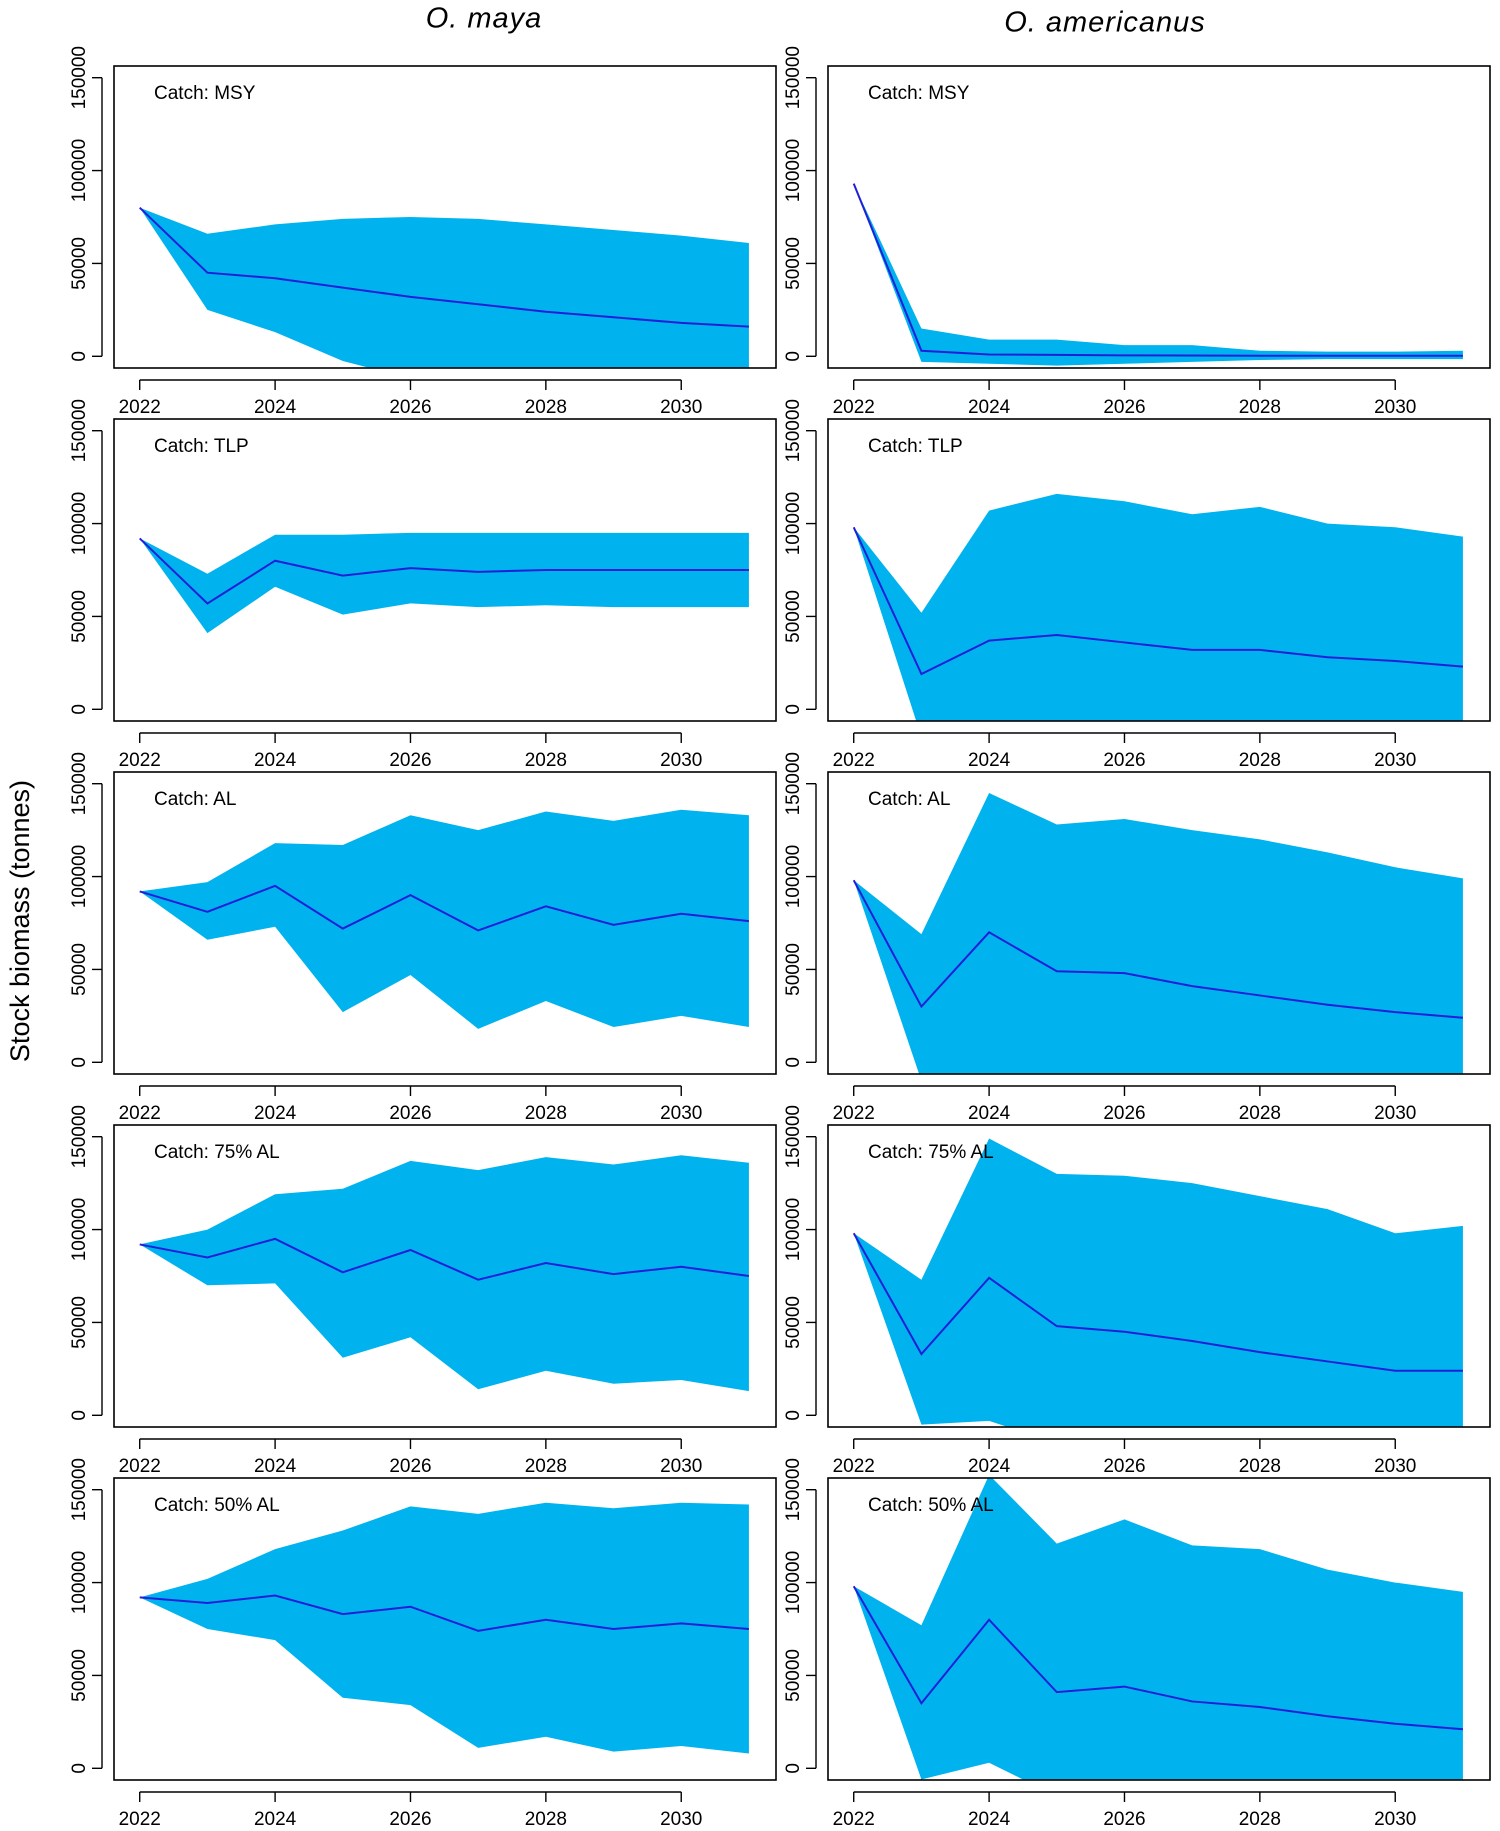  Describe the element at coordinates (217, 1152) in the screenshot. I see `panel-annotation: Catch: 75% AL` at that location.